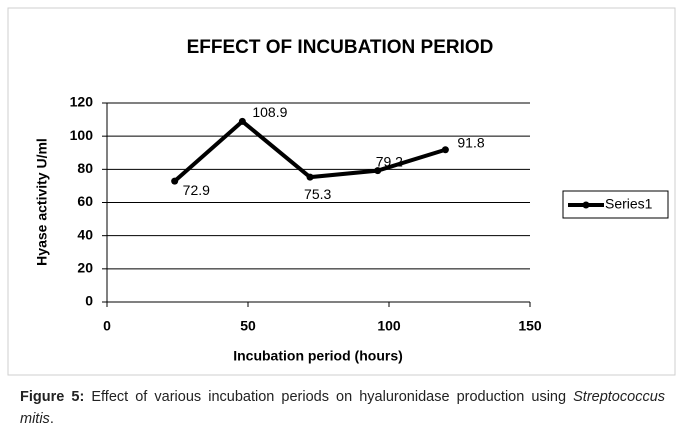  Describe the element at coordinates (389, 326) in the screenshot. I see `x-tick-label: 100` at that location.